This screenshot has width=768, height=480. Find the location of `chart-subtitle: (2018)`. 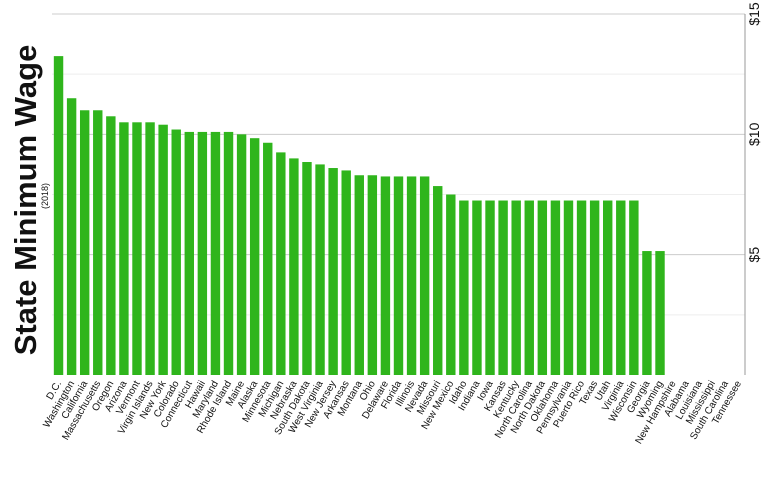

chart-subtitle: (2018) is located at coordinates (45, 196).